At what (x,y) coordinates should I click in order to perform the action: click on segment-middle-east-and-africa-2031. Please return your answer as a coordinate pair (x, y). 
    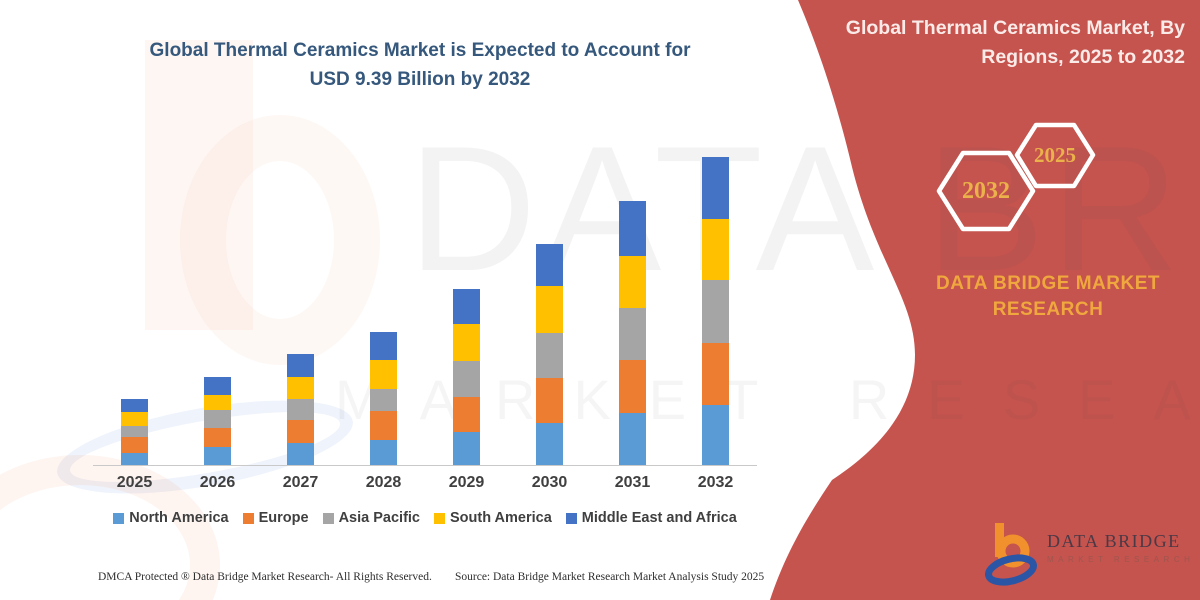
    Looking at the image, I should click on (632, 228).